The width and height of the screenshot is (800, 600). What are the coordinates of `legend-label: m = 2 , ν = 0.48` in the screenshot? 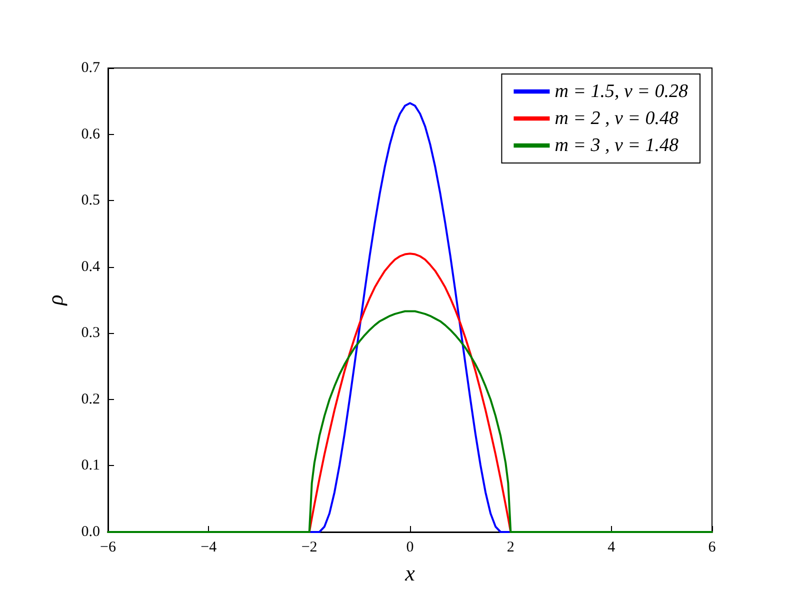 It's located at (616, 118).